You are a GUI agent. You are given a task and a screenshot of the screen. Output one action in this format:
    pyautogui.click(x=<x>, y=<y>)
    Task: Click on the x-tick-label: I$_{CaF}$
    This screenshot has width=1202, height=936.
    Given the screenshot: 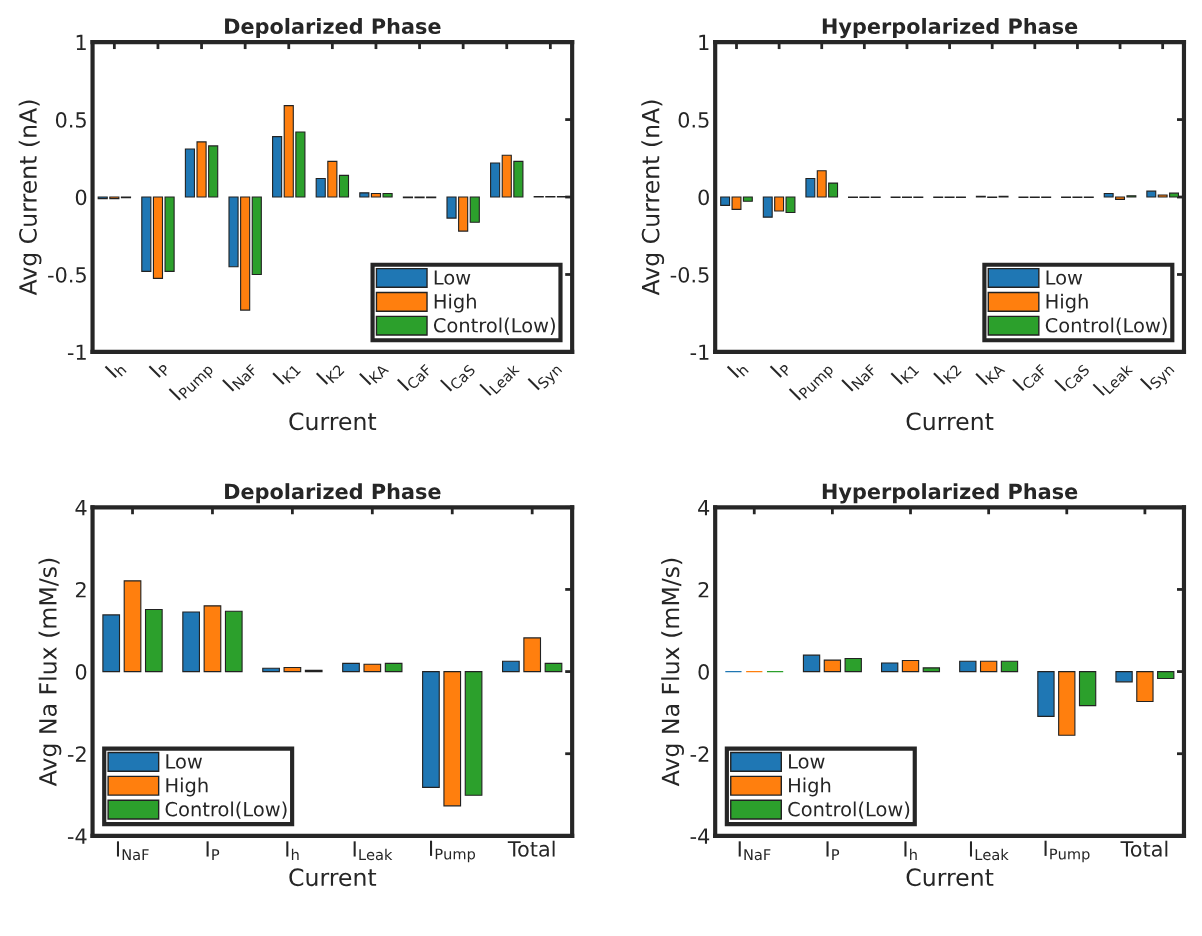 What is the action you would take?
    pyautogui.click(x=414, y=376)
    